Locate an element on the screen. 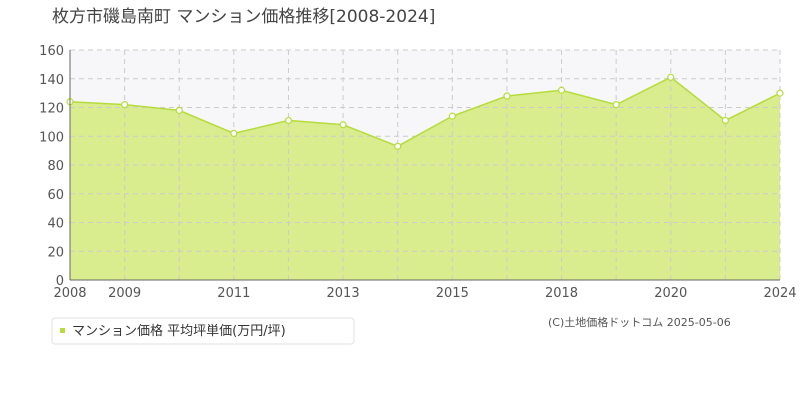 The width and height of the screenshot is (800, 404). x-tick-label: 2024 is located at coordinates (779, 293).